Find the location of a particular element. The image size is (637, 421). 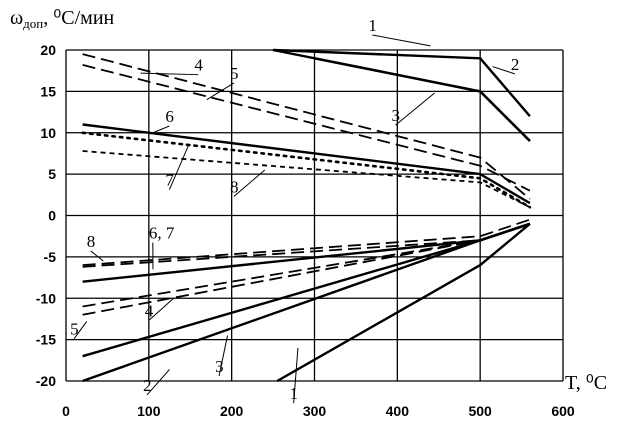

annotation-label-9: 6, 7 is located at coordinates (162, 233).